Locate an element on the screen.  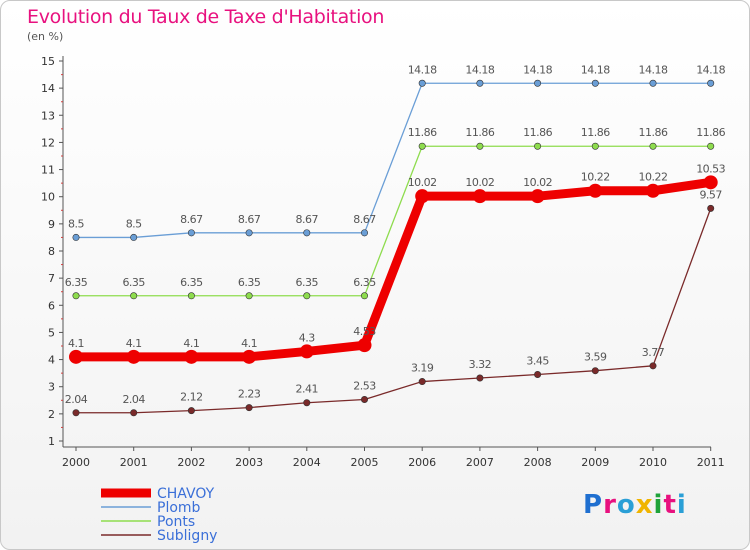
legend-label-ponts: Ponts is located at coordinates (176, 522).